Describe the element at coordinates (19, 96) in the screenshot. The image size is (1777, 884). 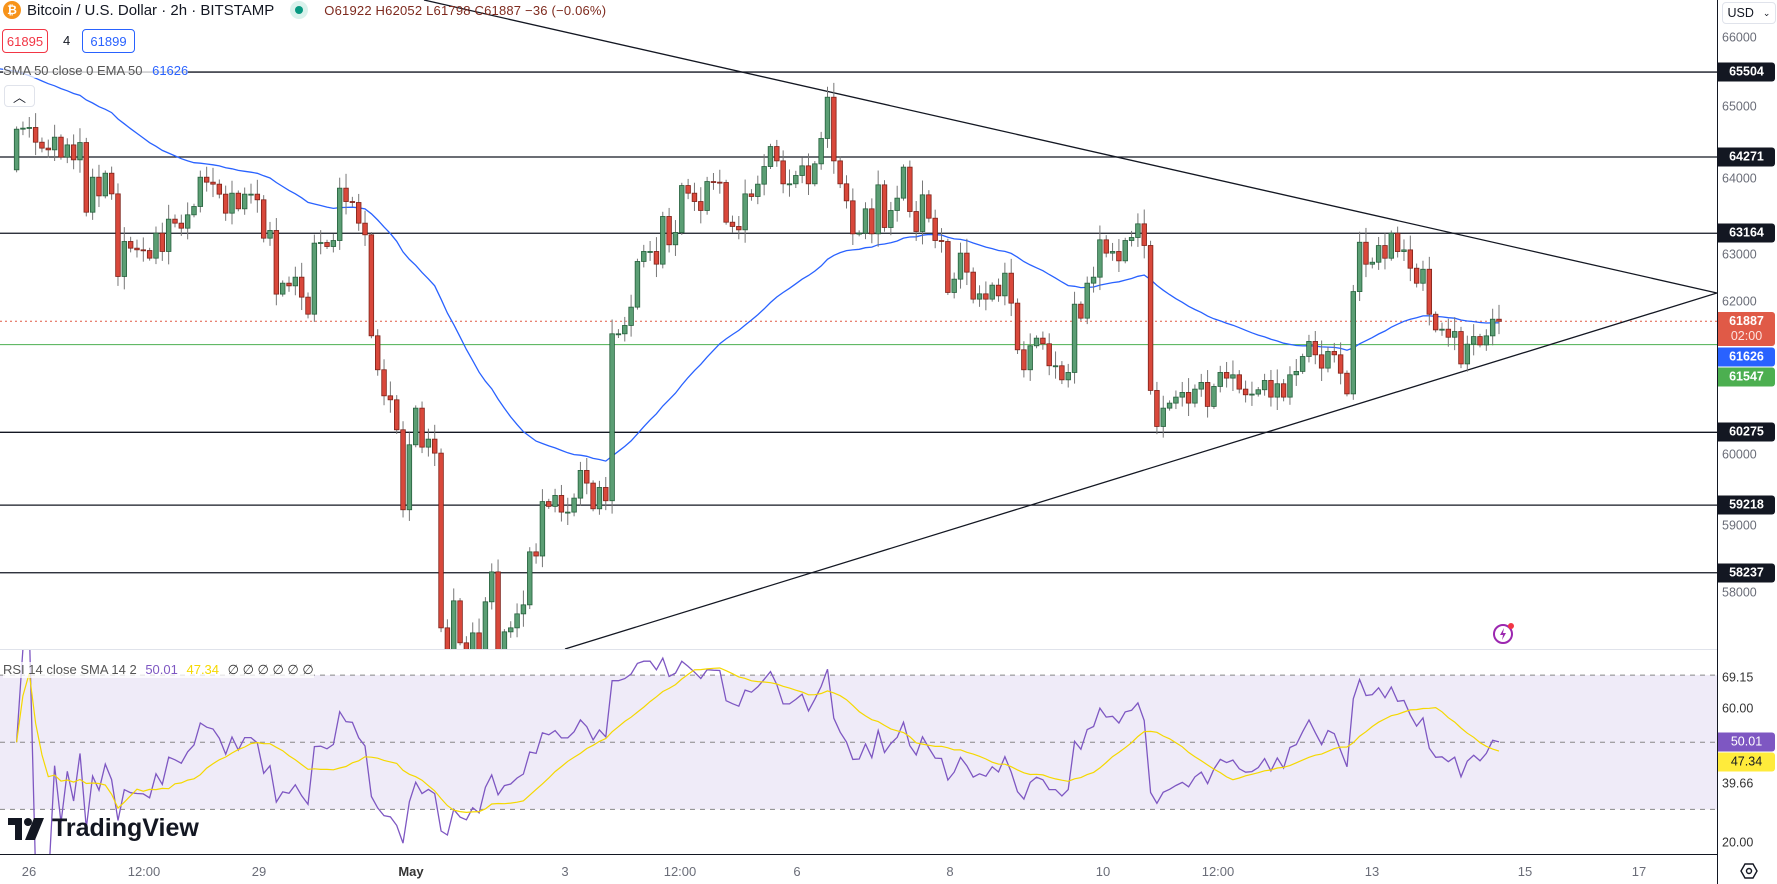
I see `collapse-legend-button: ︿` at that location.